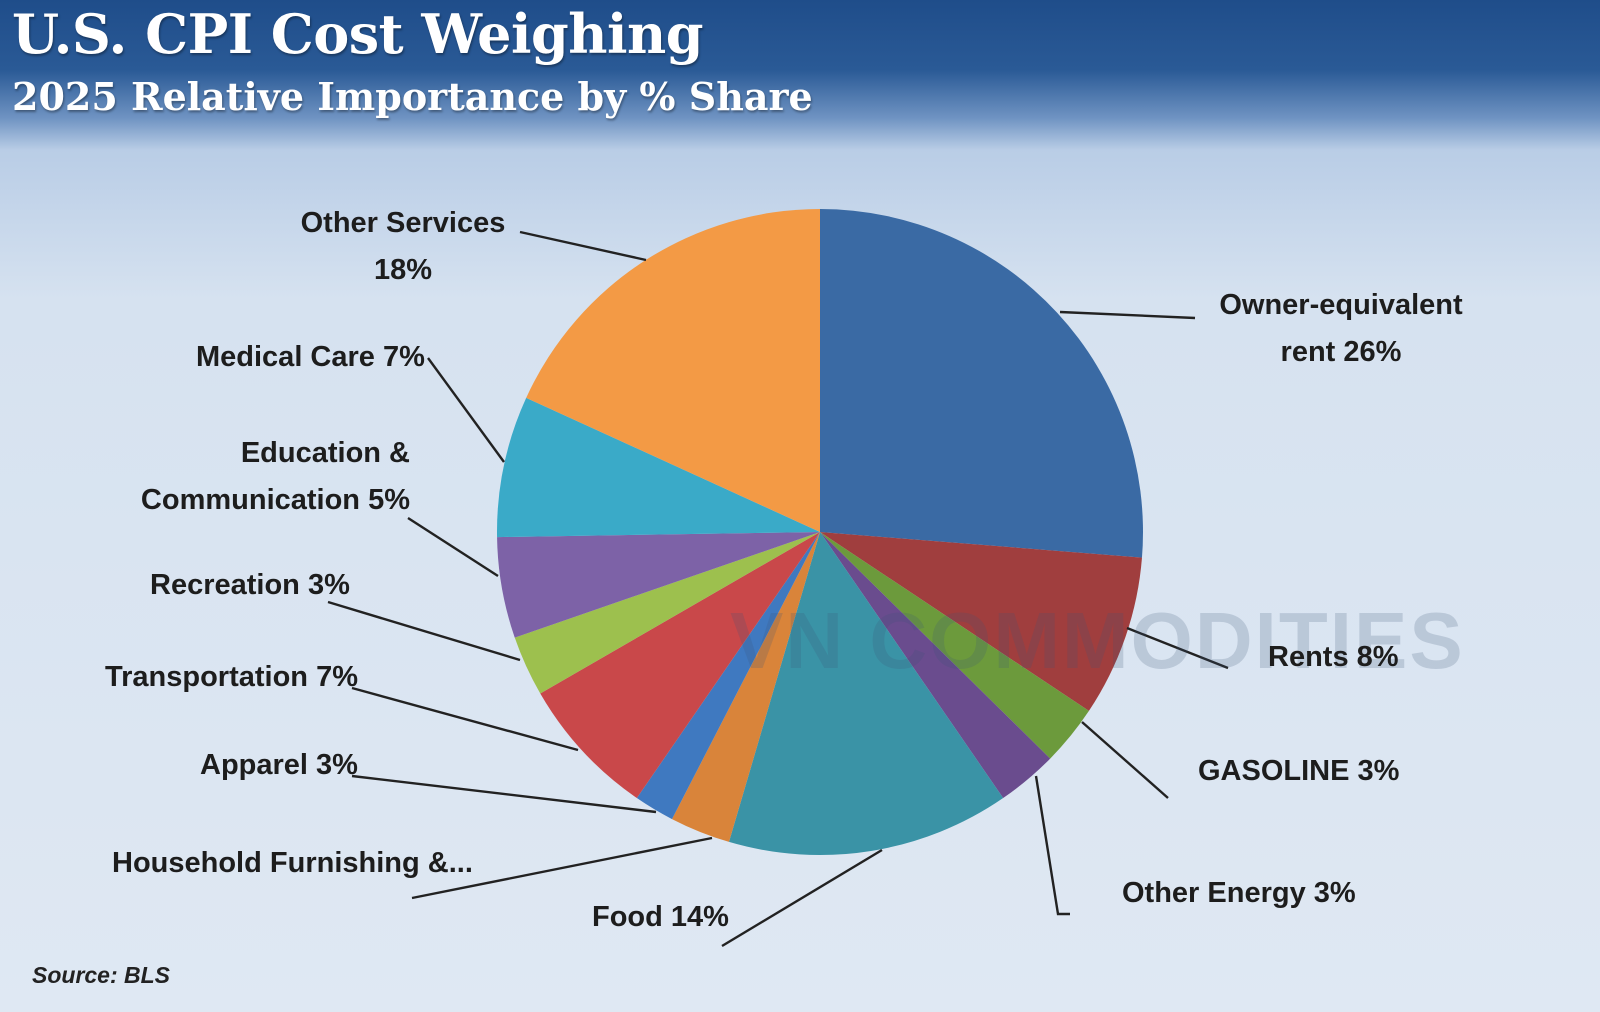 This screenshot has width=1600, height=1012. I want to click on data-label-recreation: Recreation 3%, so click(250, 585).